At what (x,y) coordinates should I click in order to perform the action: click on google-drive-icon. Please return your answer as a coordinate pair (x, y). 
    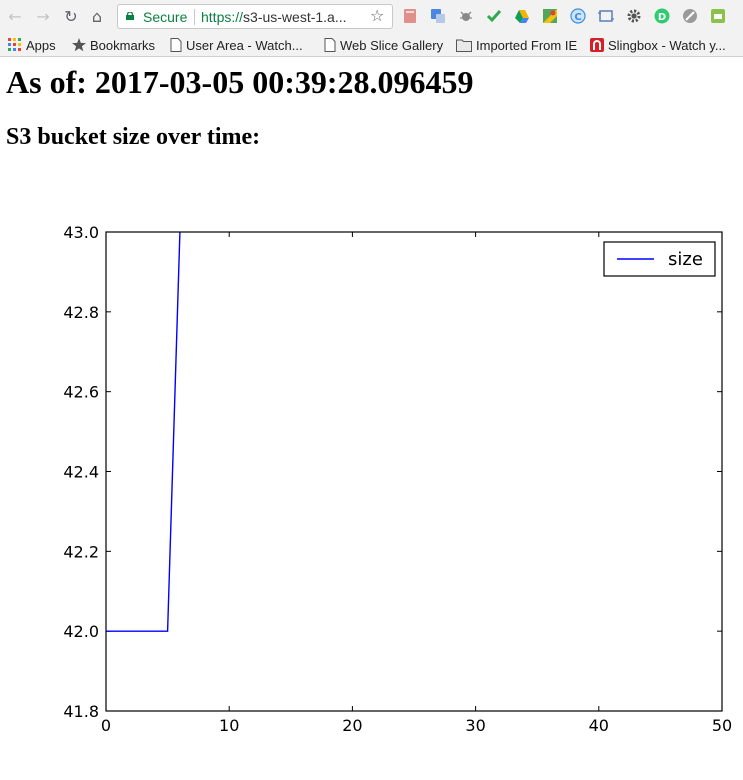
    Looking at the image, I should click on (522, 16).